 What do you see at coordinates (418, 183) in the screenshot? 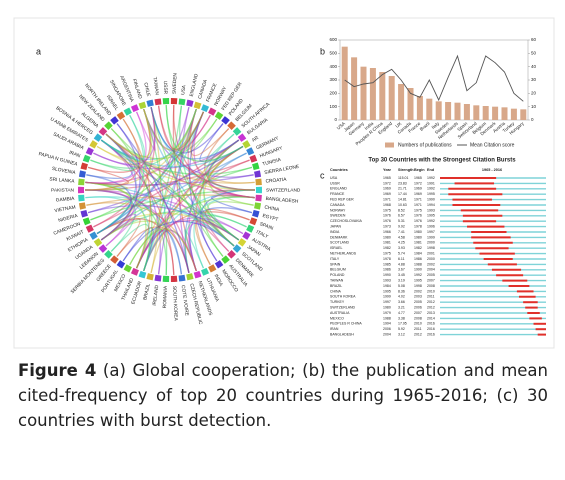
I see `table-cell: 1972` at bounding box center [418, 183].